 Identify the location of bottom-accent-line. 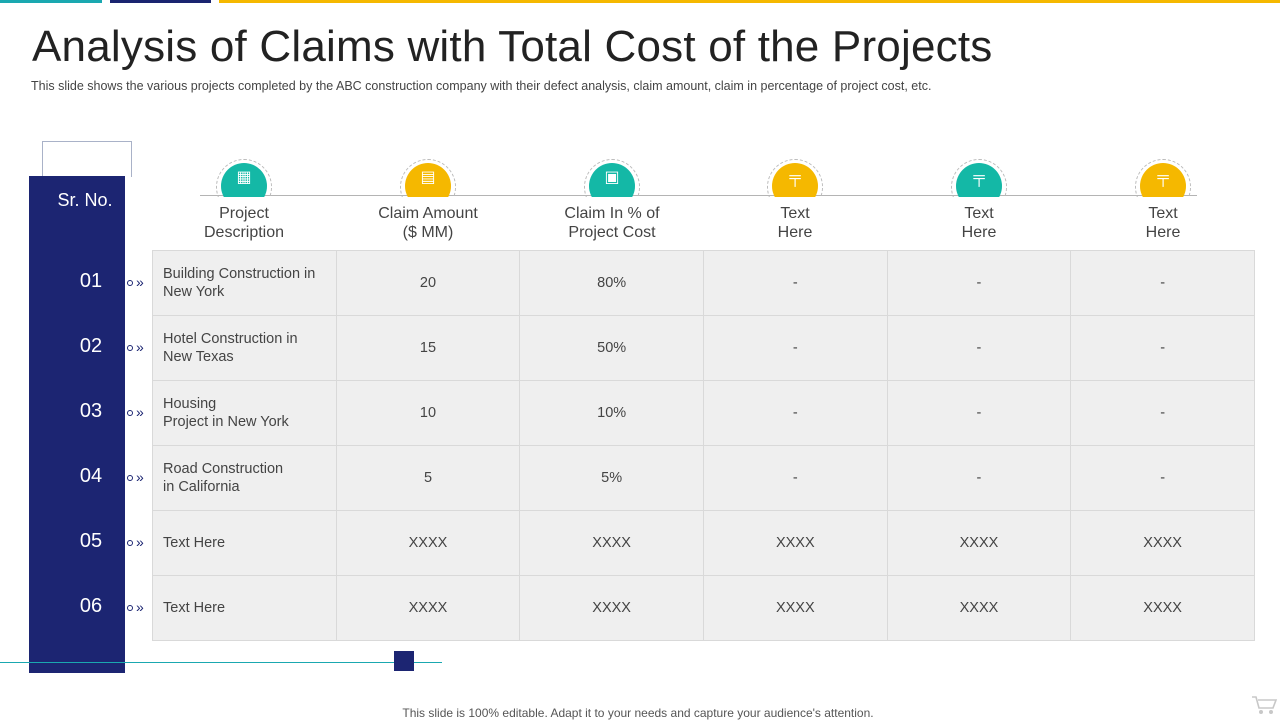
(221, 662).